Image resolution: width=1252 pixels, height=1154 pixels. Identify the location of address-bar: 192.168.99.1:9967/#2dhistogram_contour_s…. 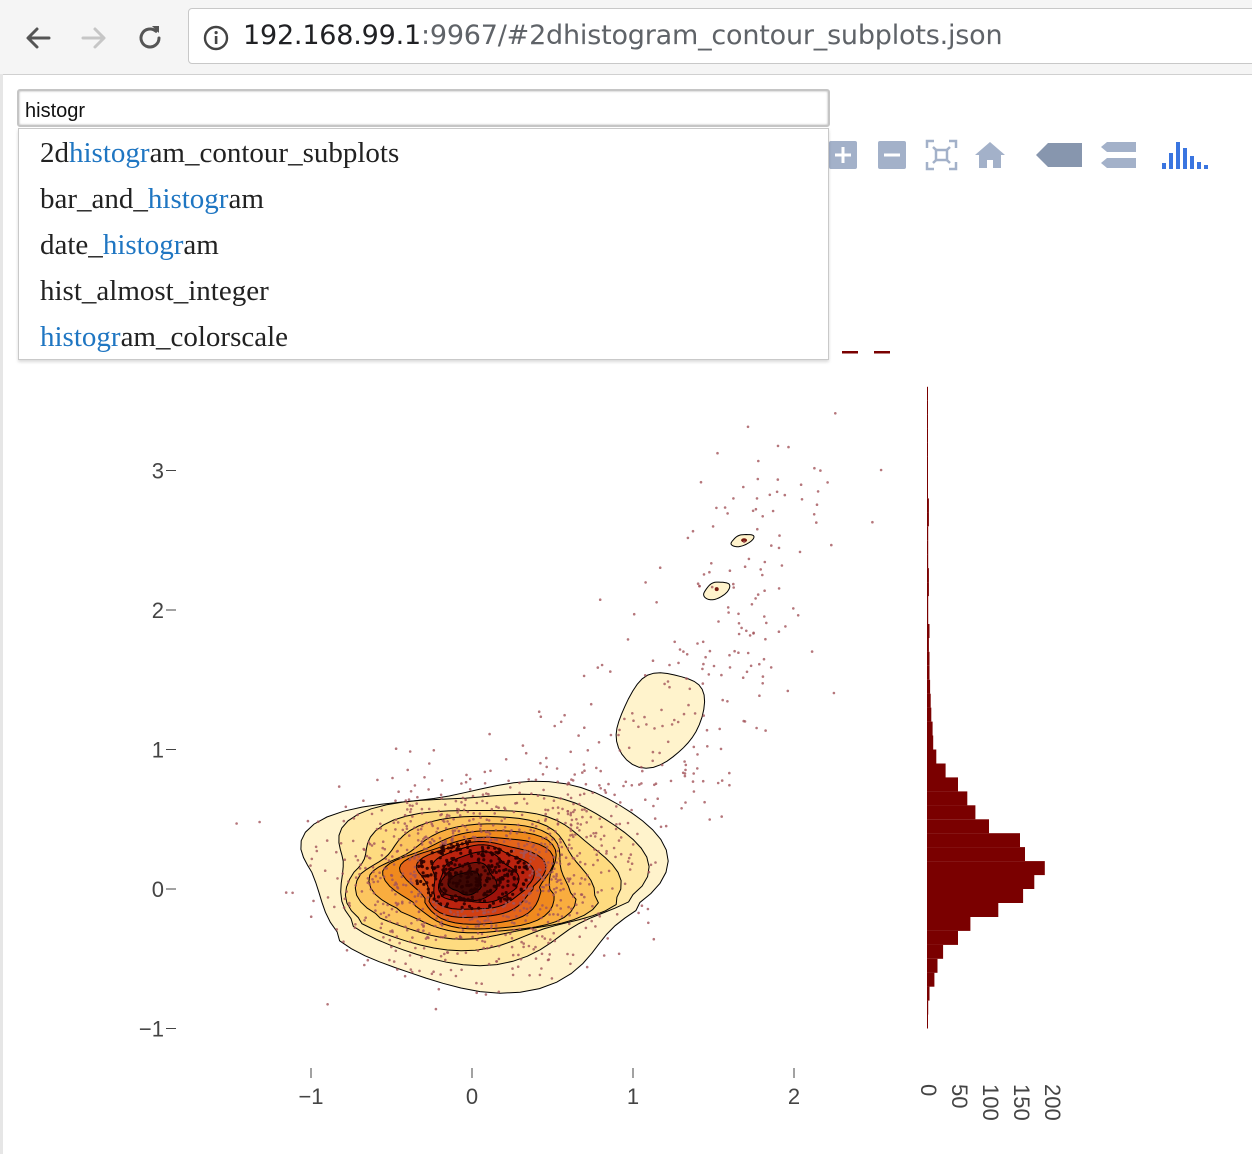
(720, 36).